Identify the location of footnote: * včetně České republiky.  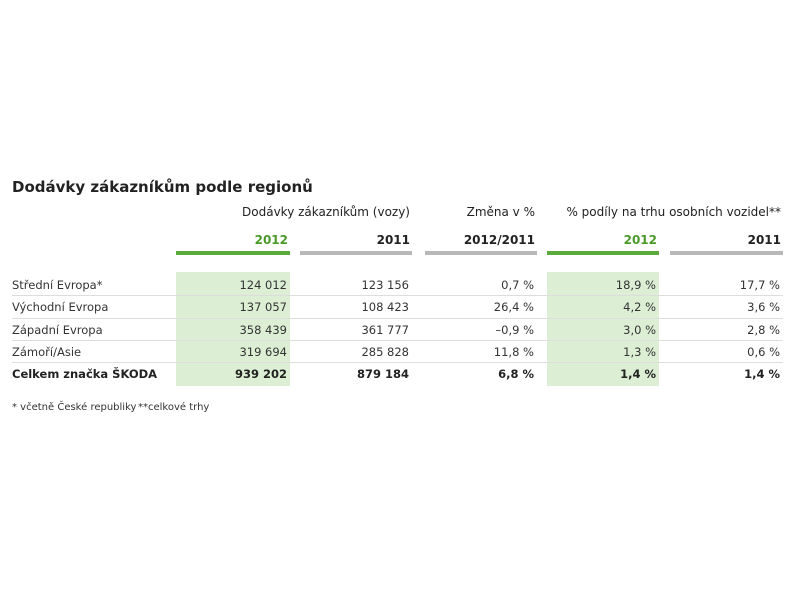
(74, 407).